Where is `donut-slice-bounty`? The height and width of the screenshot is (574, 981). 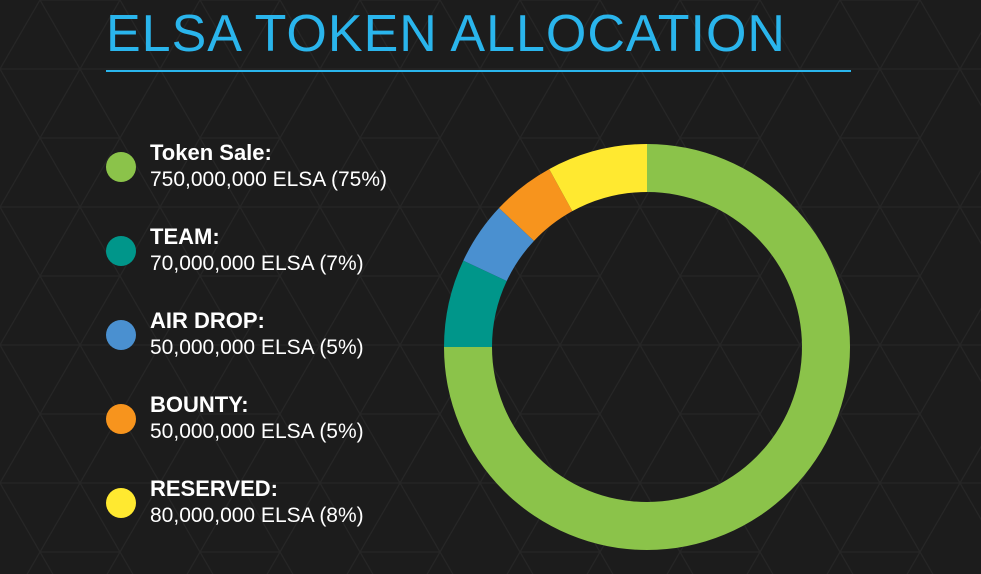 donut-slice-bounty is located at coordinates (536, 205).